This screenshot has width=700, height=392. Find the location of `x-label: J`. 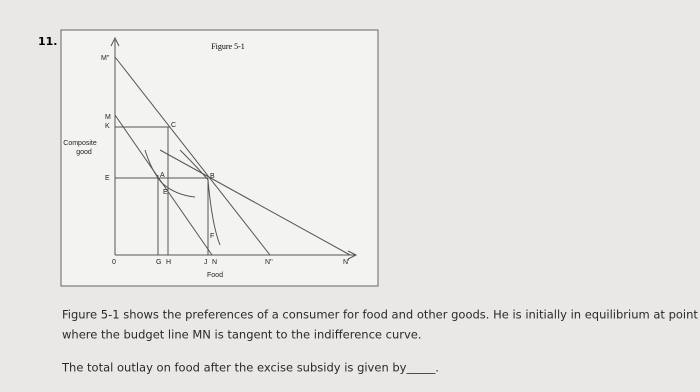

x-label: J is located at coordinates (206, 262).